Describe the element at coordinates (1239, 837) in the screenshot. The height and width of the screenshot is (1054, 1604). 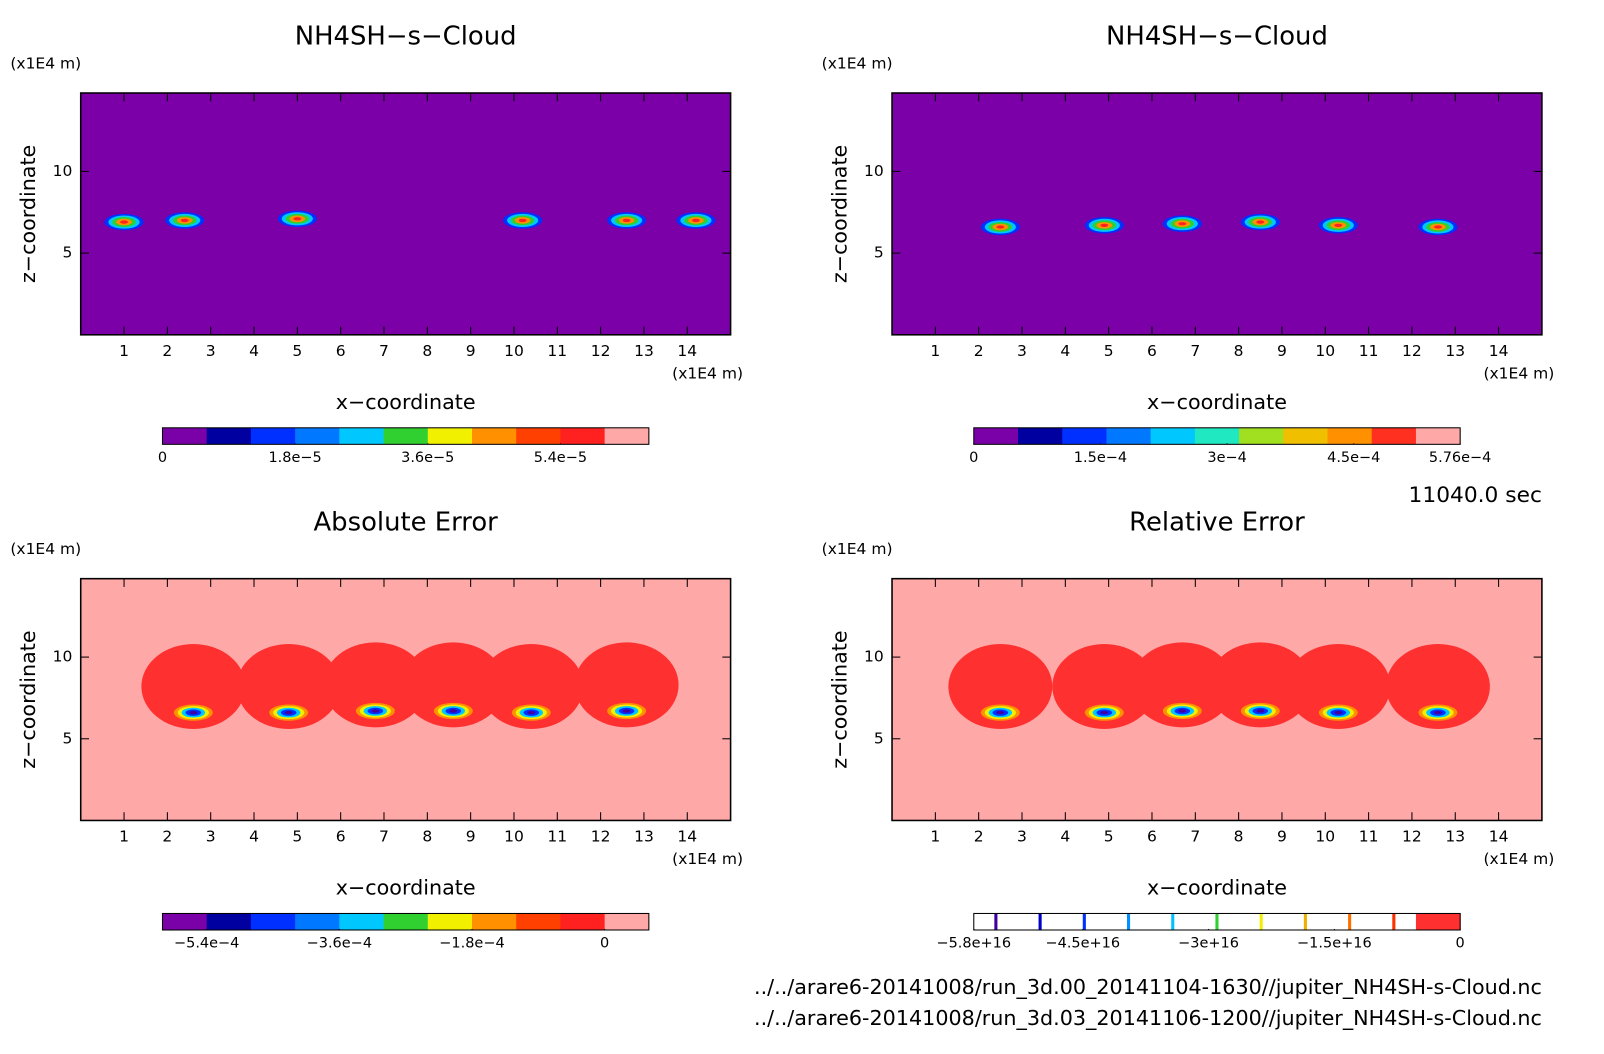
I see `x-tick-label: 8` at that location.